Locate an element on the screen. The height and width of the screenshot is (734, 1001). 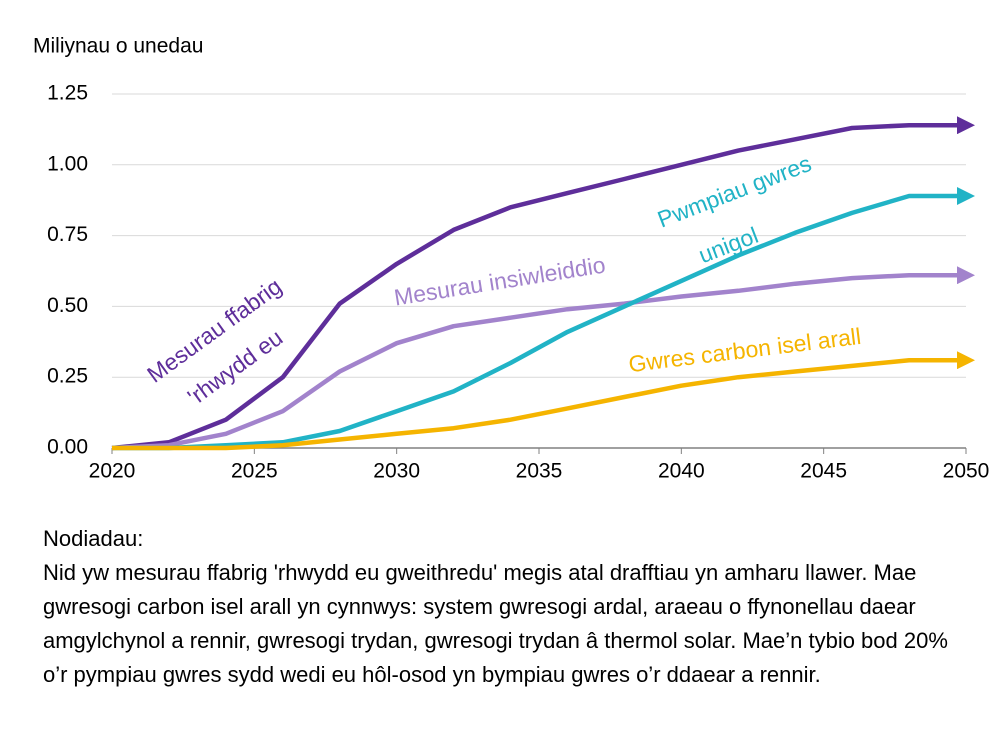
x-tick-label: 2050 is located at coordinates (966, 471).